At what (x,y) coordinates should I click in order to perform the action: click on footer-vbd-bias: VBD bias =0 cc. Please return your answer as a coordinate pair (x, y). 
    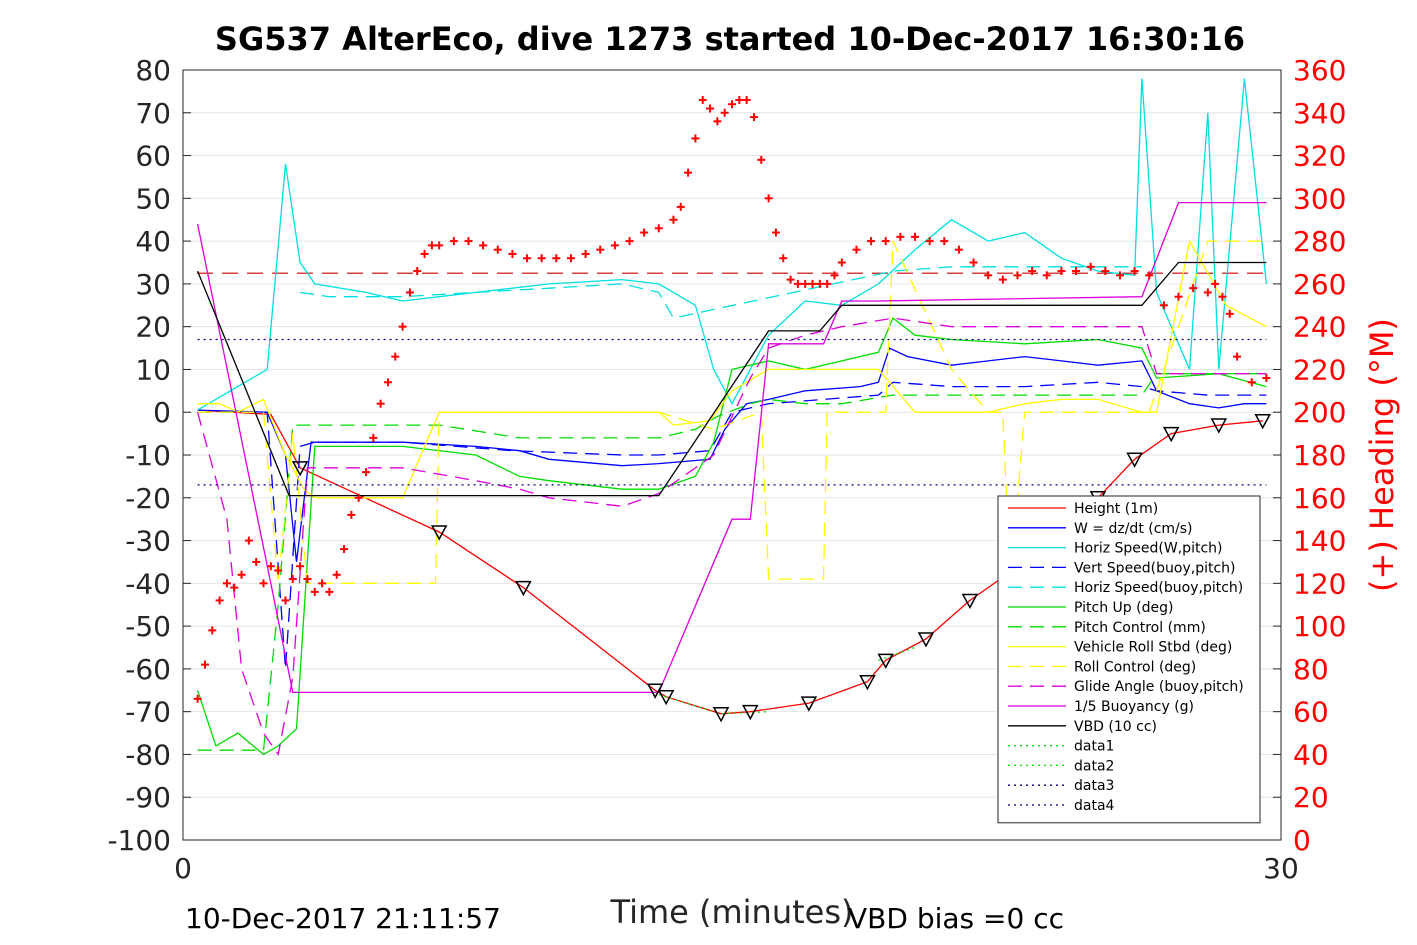
    Looking at the image, I should click on (956, 918).